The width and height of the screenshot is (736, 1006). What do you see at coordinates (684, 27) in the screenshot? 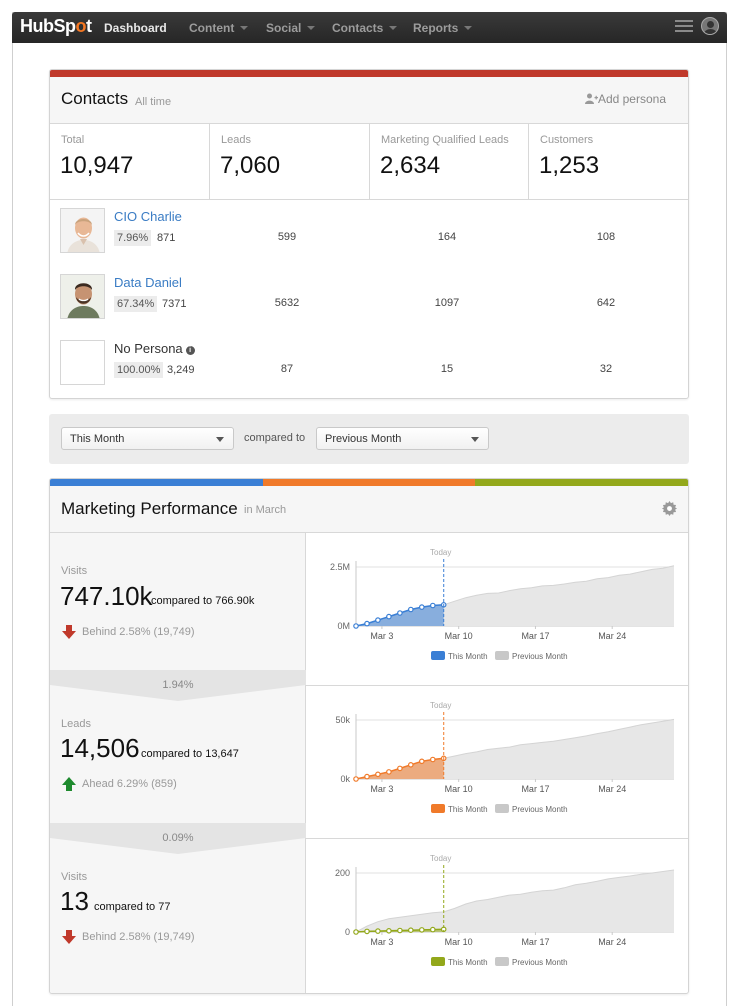
I see `menu-icon` at bounding box center [684, 27].